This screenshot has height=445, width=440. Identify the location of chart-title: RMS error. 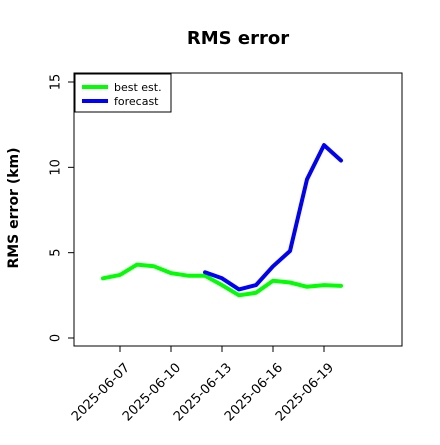
(238, 38).